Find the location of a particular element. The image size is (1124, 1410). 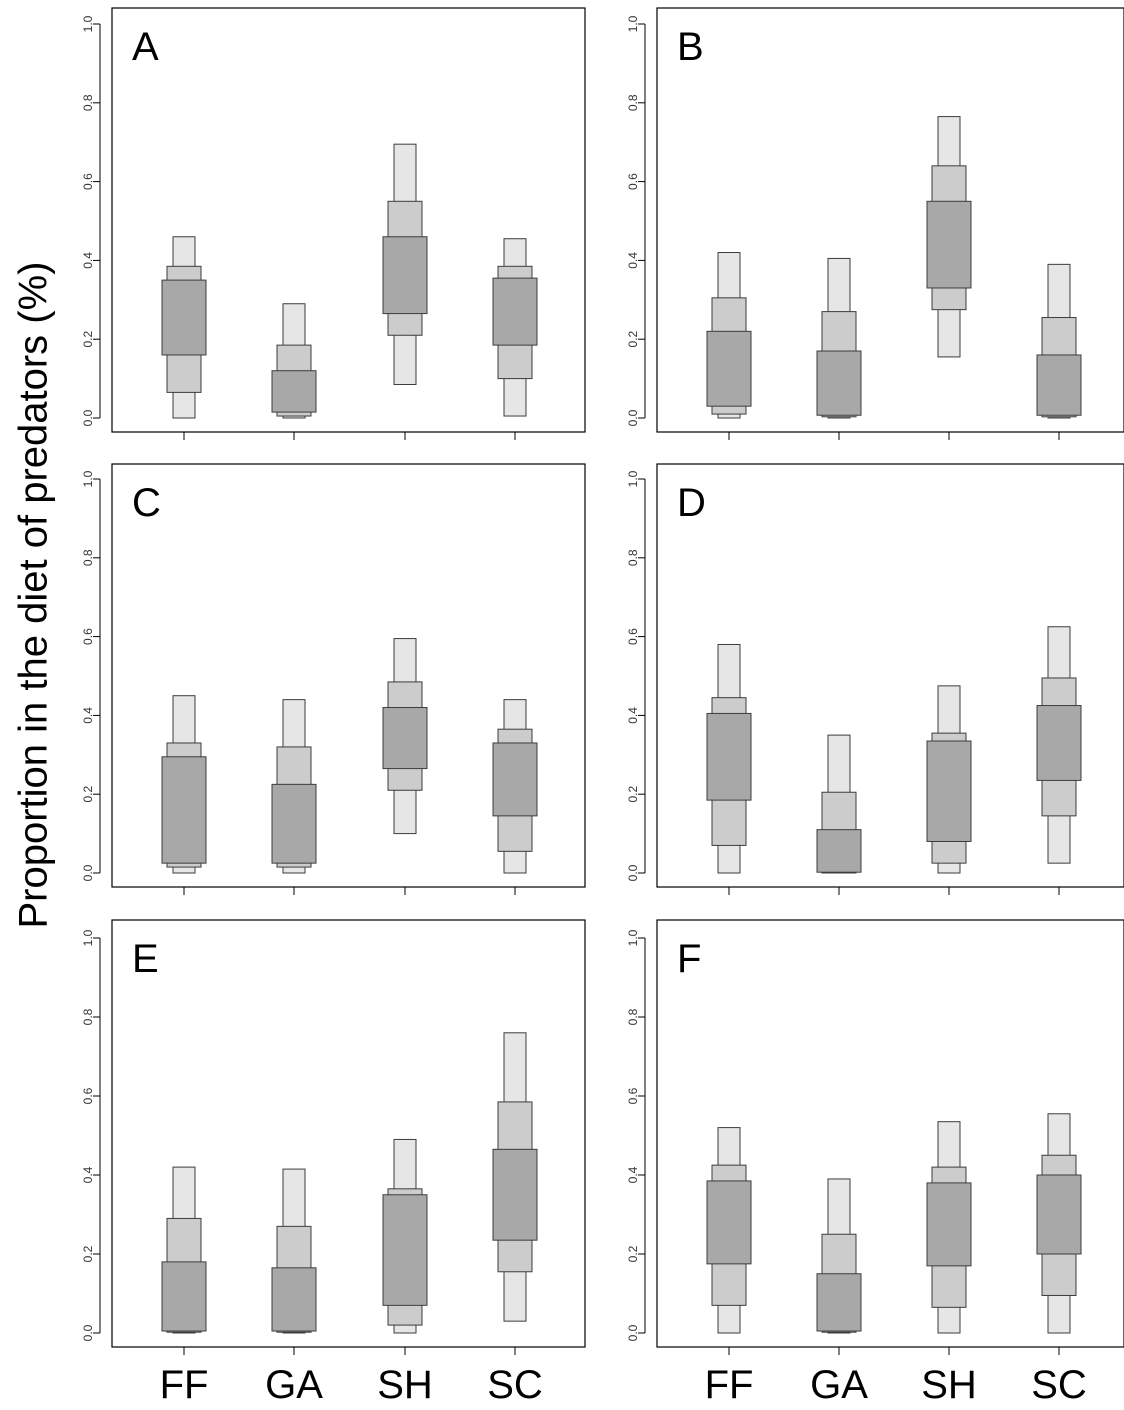

panel-label: D is located at coordinates (691, 503).